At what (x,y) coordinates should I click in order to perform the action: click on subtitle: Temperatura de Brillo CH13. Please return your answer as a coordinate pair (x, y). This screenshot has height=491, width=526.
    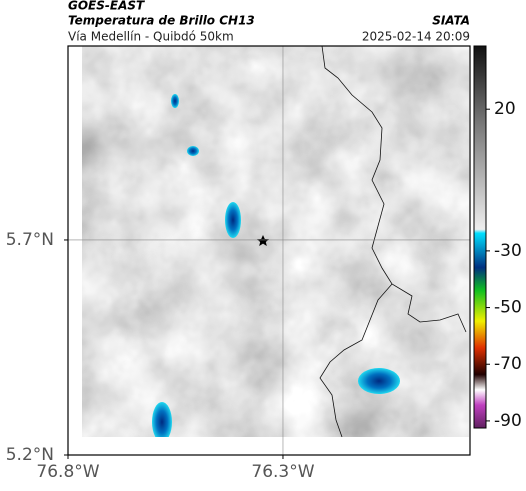
    Looking at the image, I should click on (161, 21).